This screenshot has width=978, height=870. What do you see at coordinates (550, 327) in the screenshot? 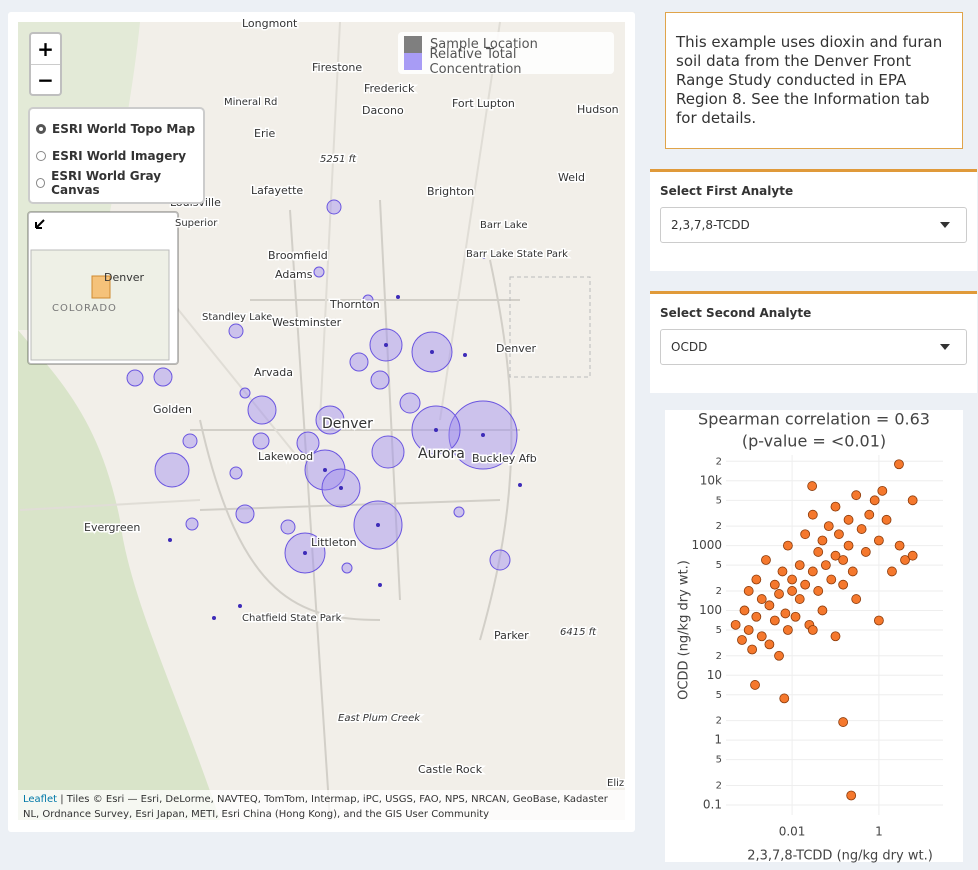
I see `airport` at bounding box center [550, 327].